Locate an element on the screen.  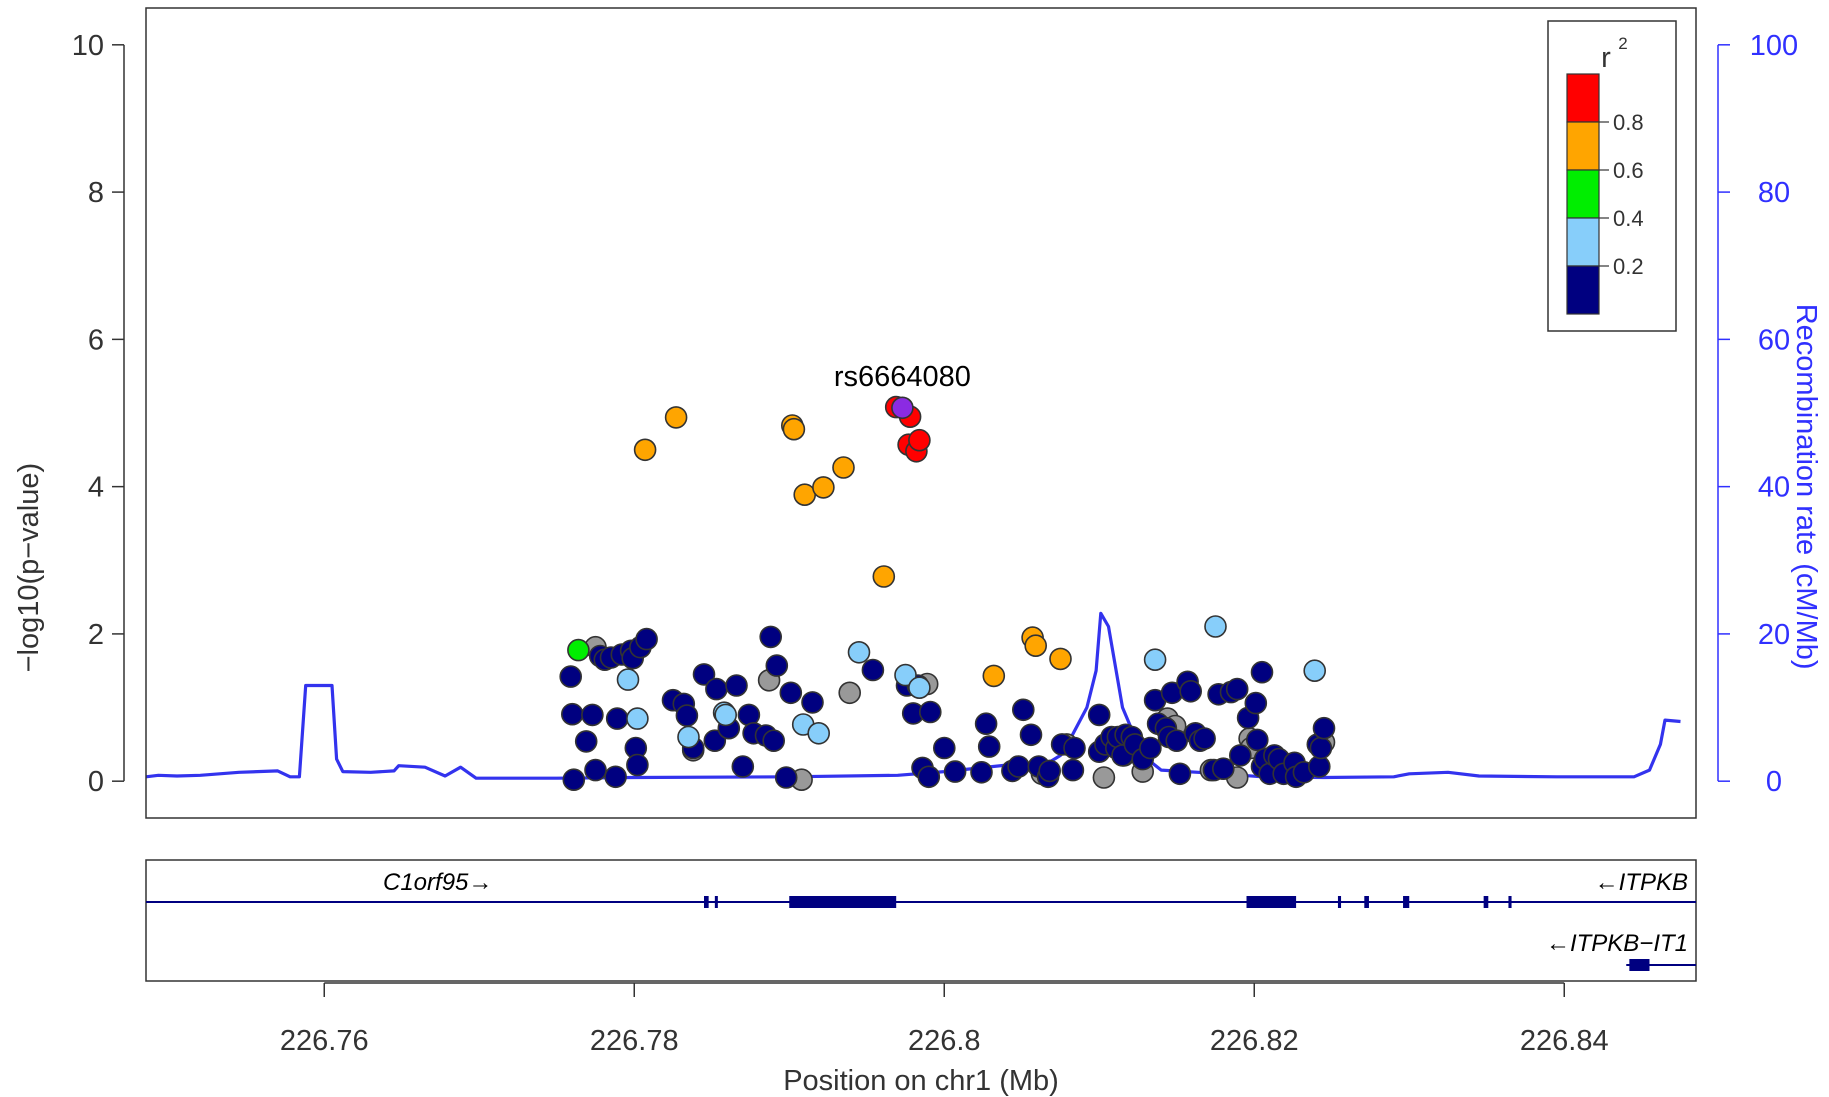
y-tick-label-left: 4 is located at coordinates (96, 488).